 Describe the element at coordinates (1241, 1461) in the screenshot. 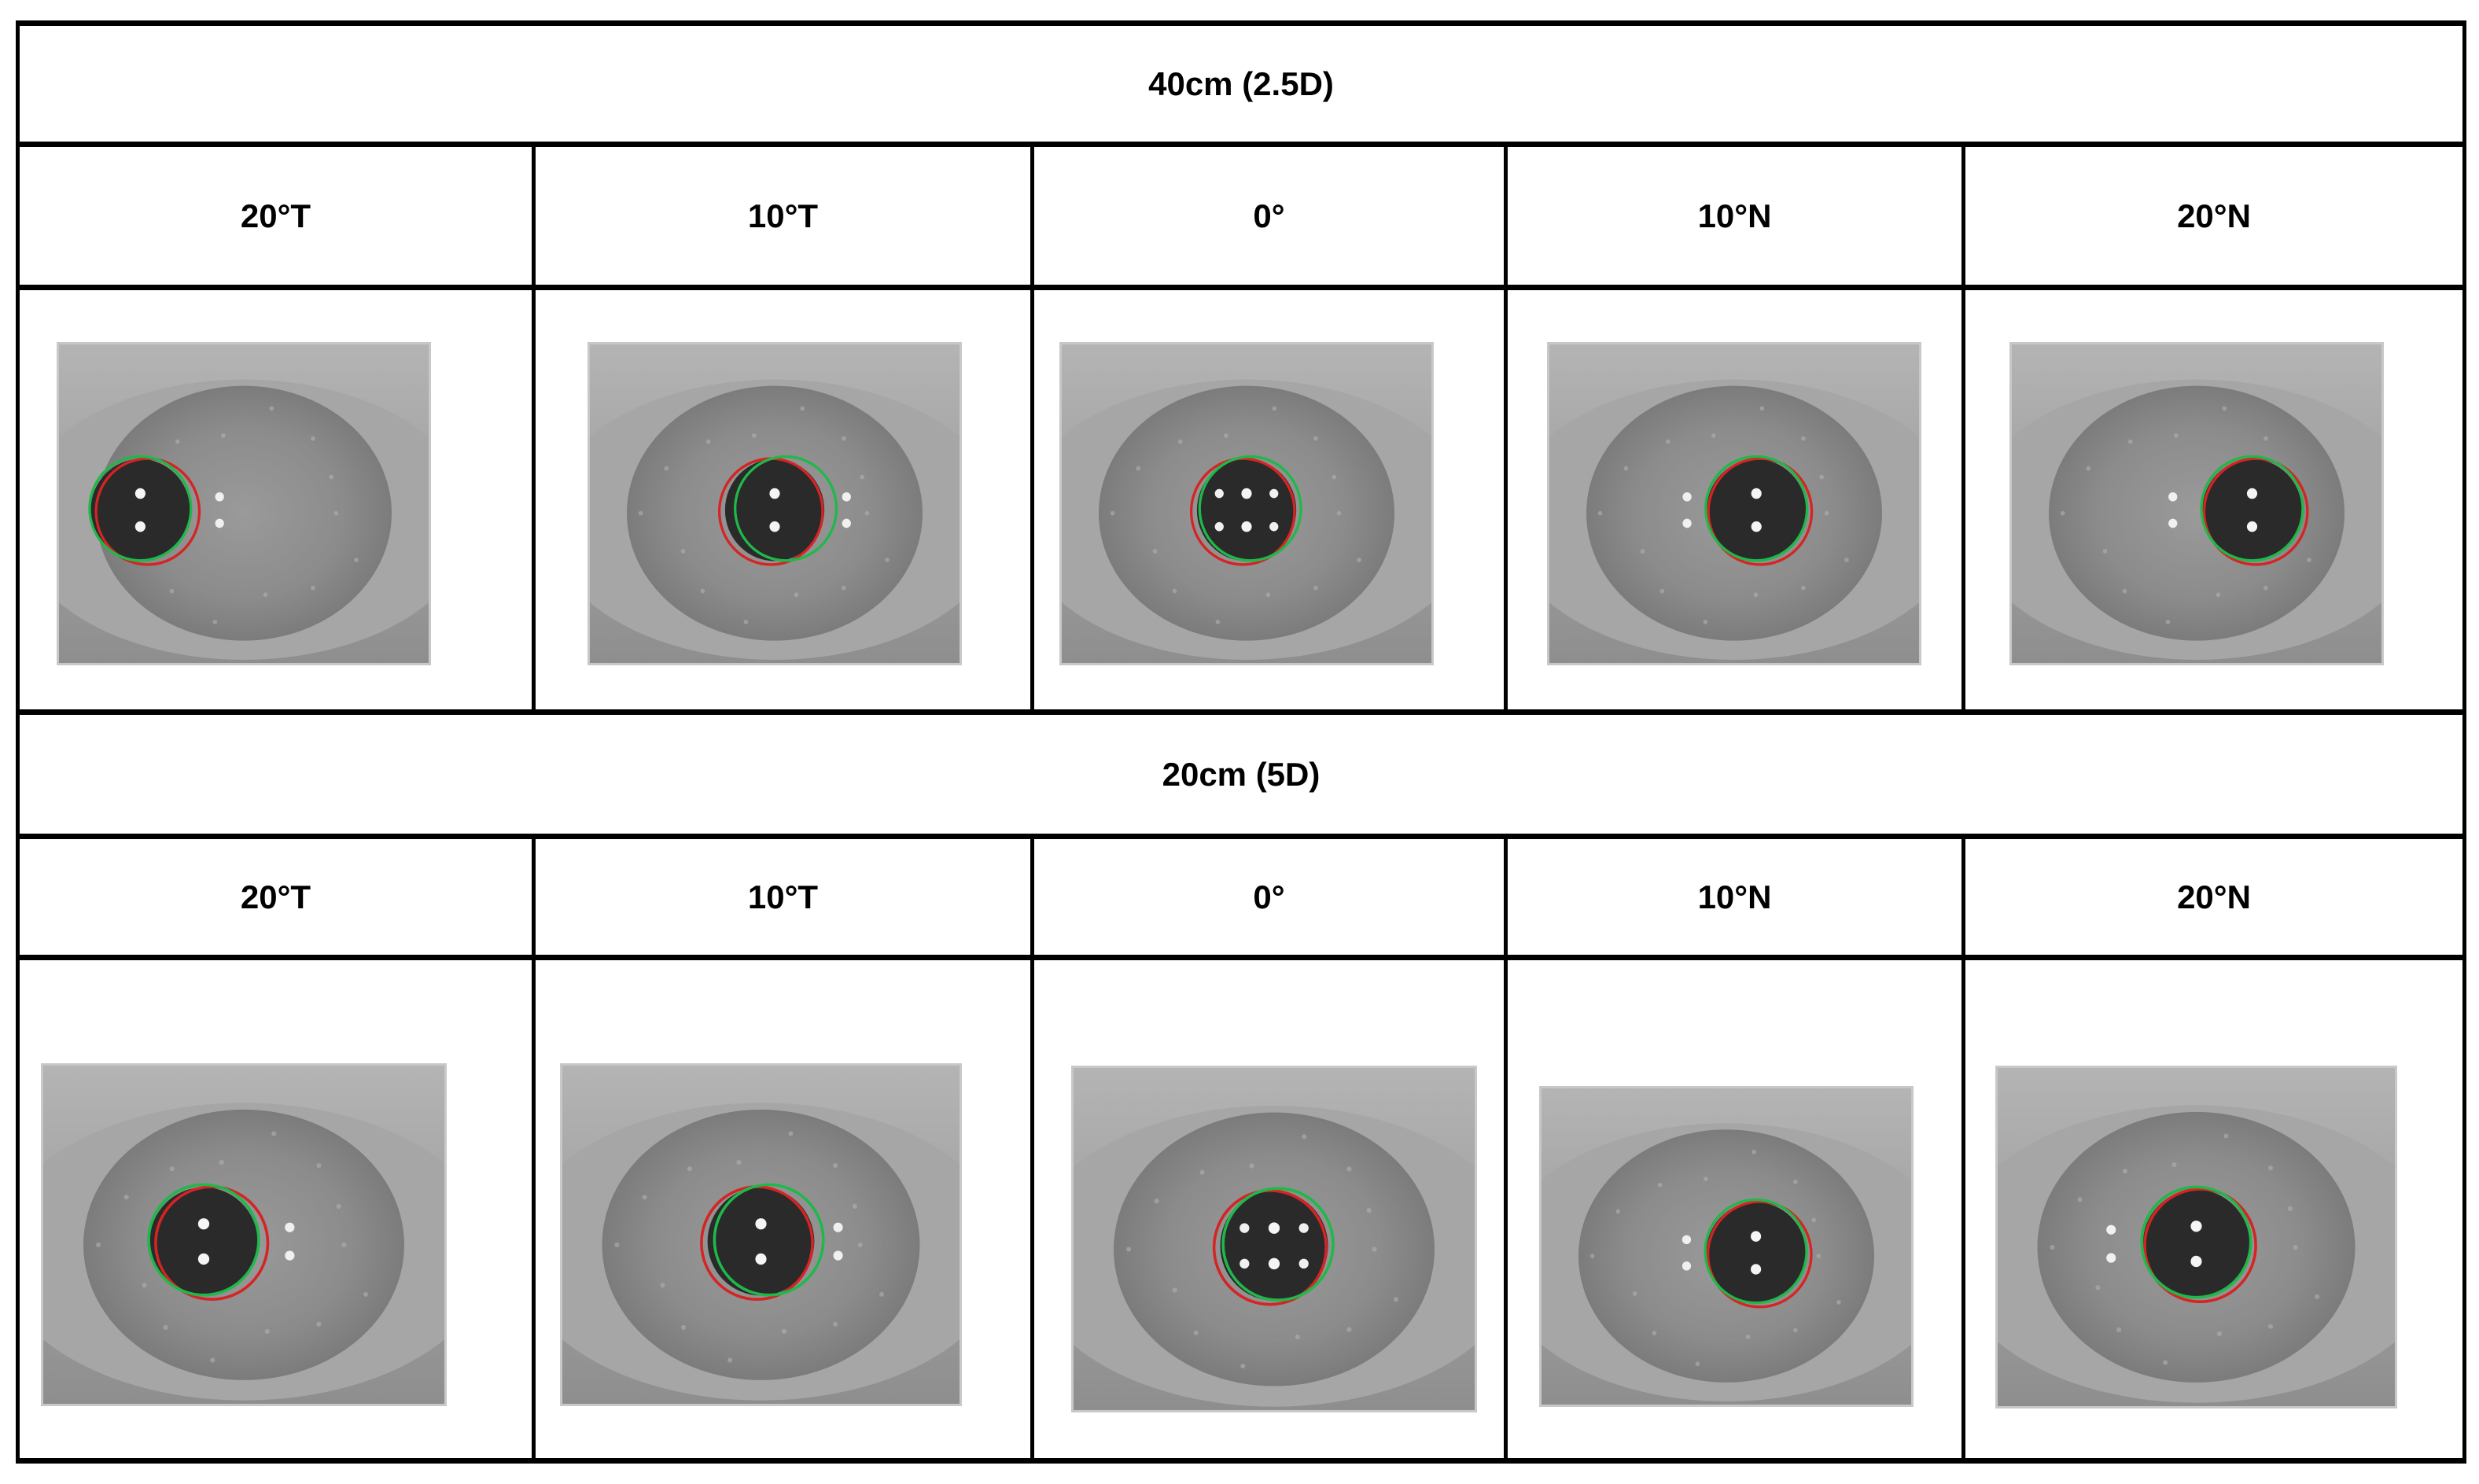

I see `table-border-bottom` at that location.